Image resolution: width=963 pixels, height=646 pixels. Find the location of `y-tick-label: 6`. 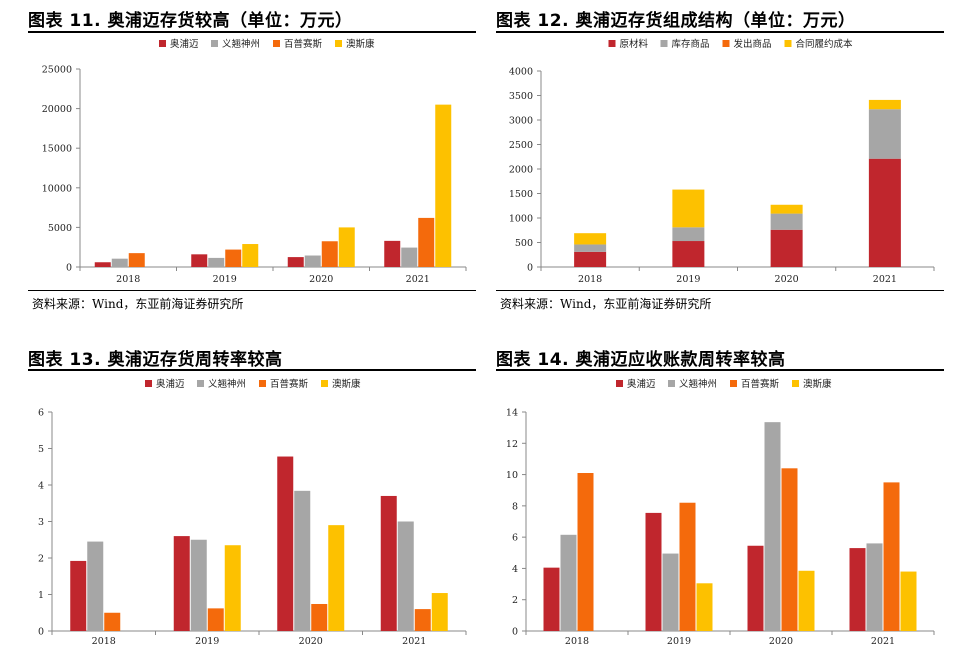

y-tick-label: 6 is located at coordinates (515, 538).